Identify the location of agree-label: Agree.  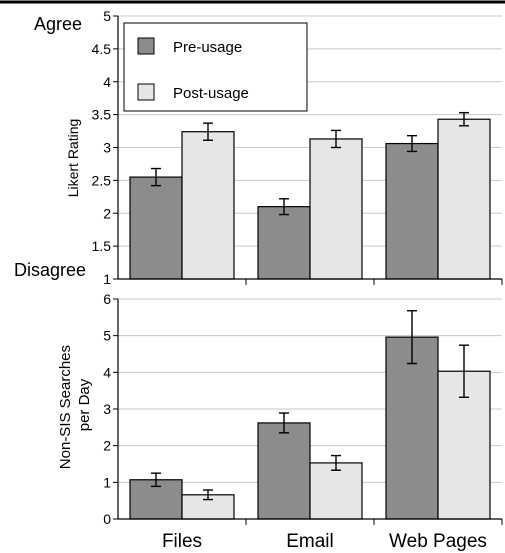
(58, 24).